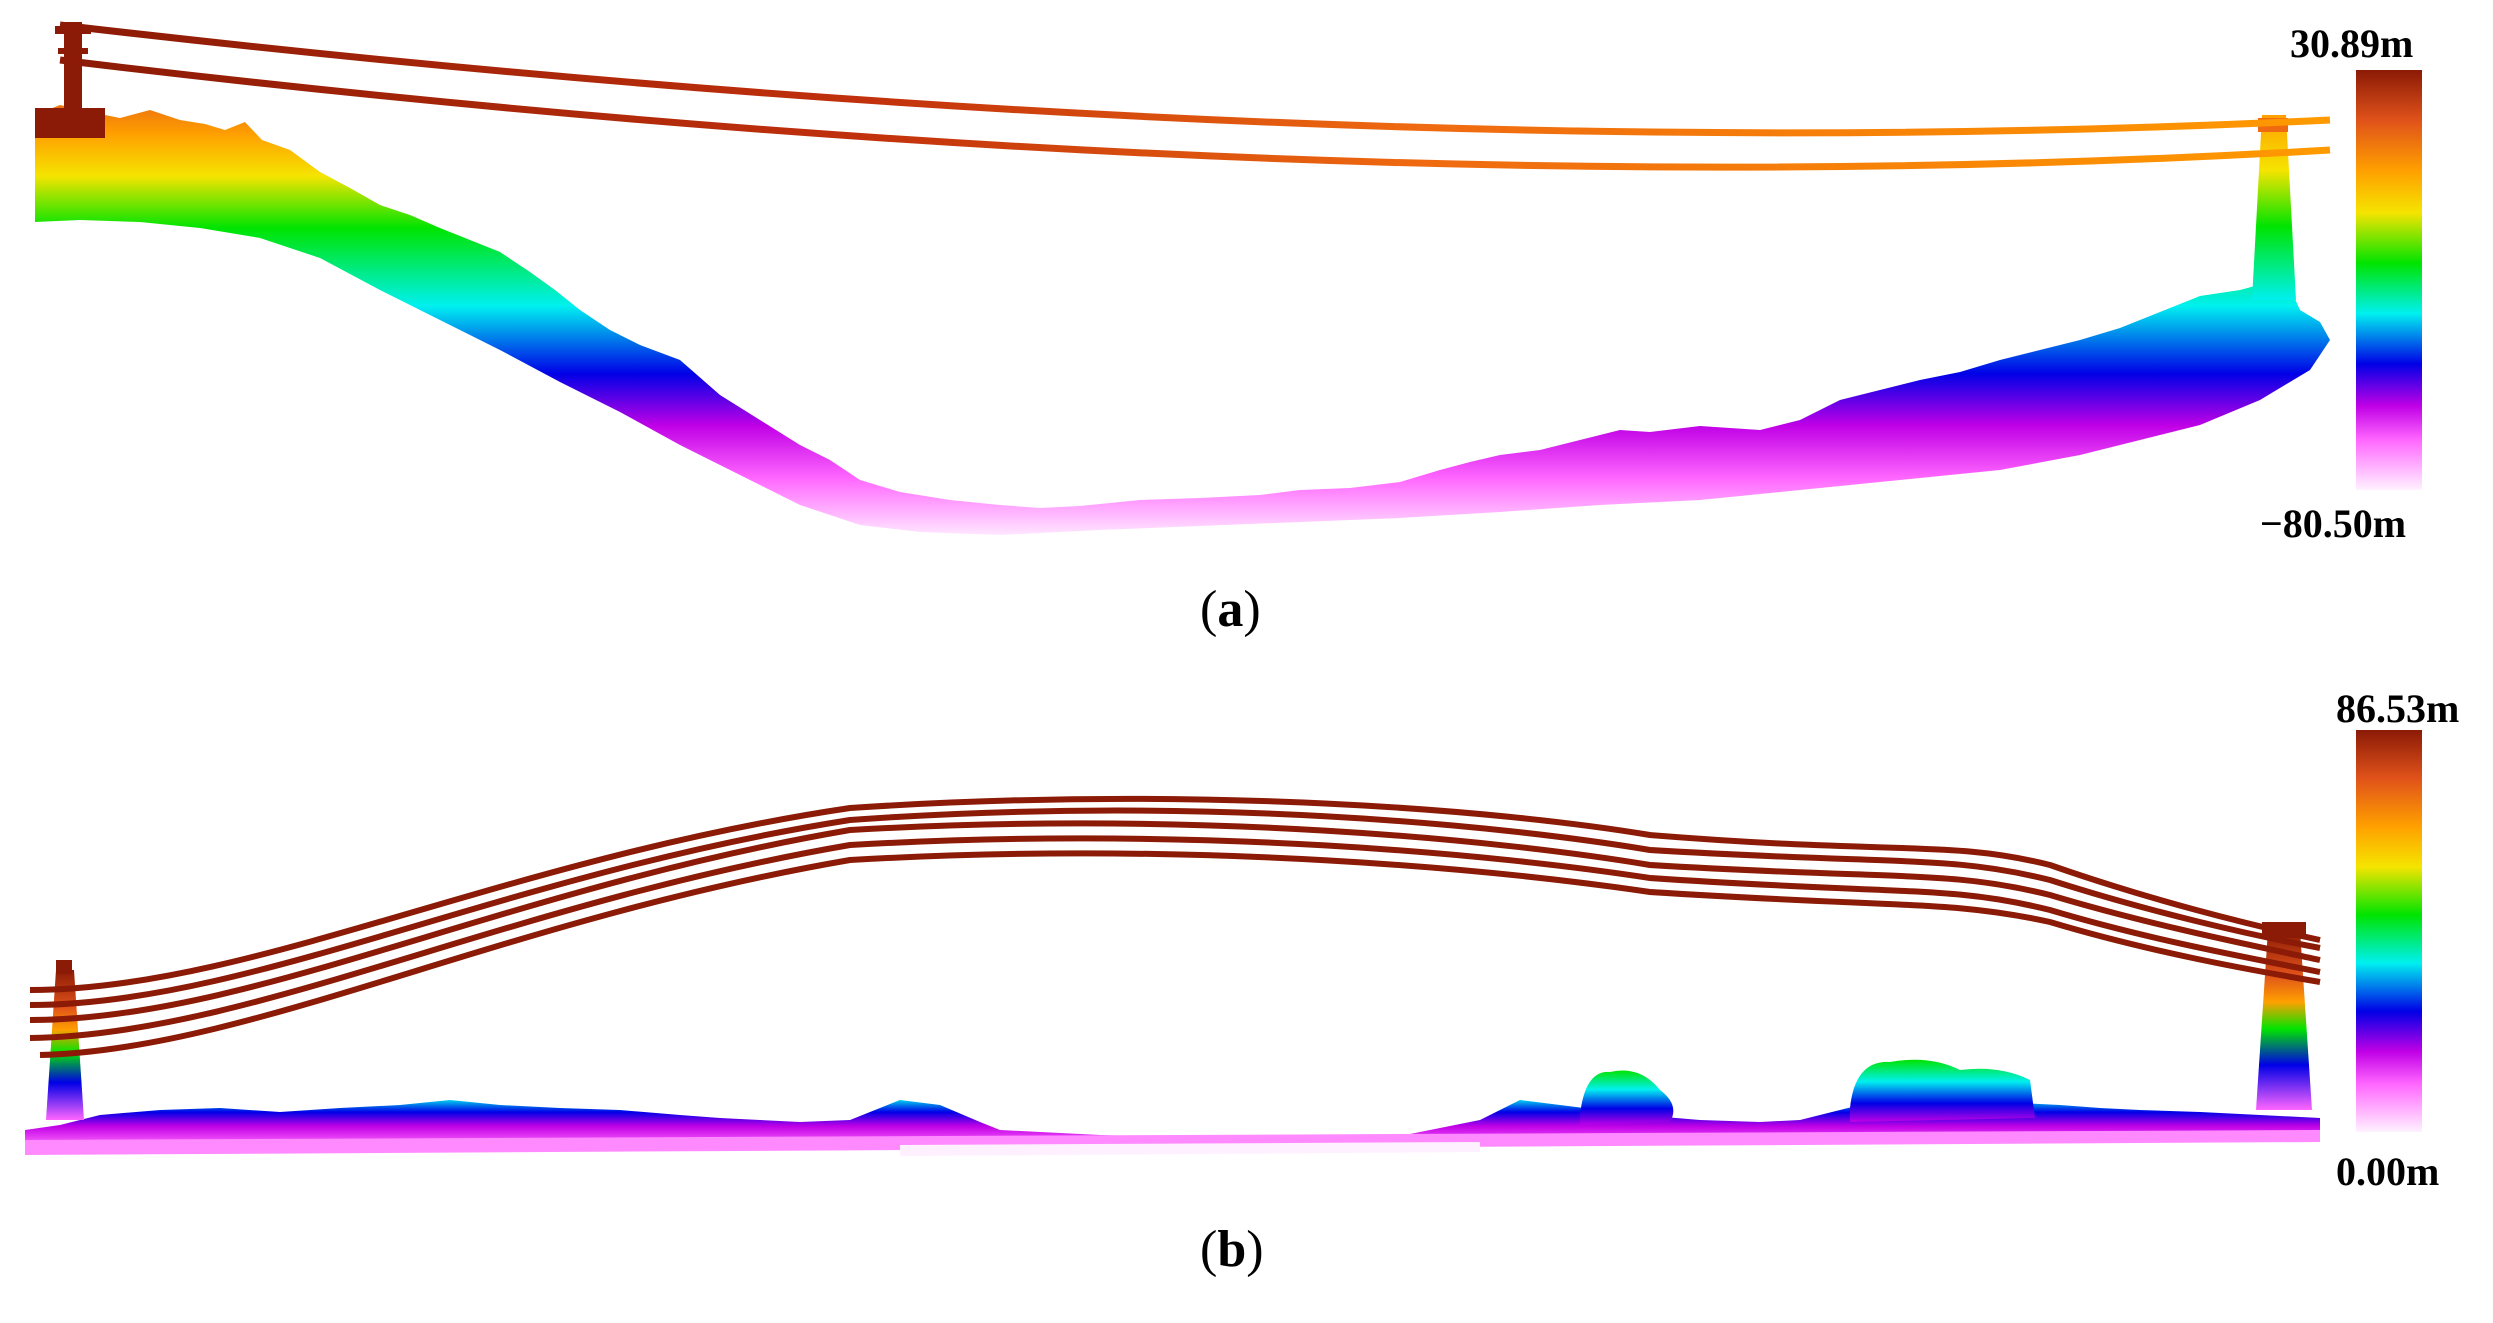 This screenshot has width=2493, height=1323. I want to click on panel-a-caption-letter: a, so click(1230, 609).